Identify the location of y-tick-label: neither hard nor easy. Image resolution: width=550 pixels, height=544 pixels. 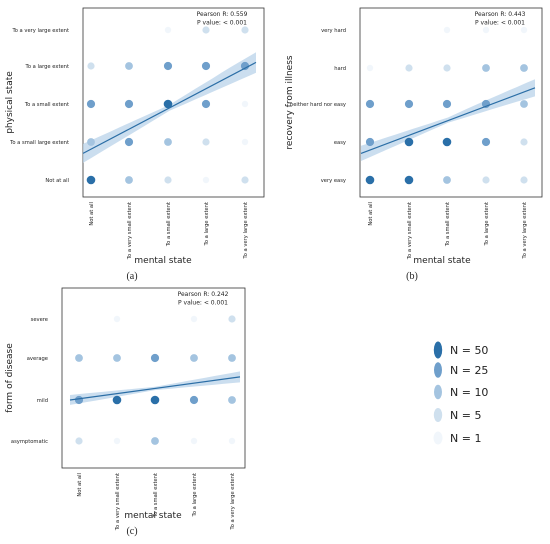
(318, 105).